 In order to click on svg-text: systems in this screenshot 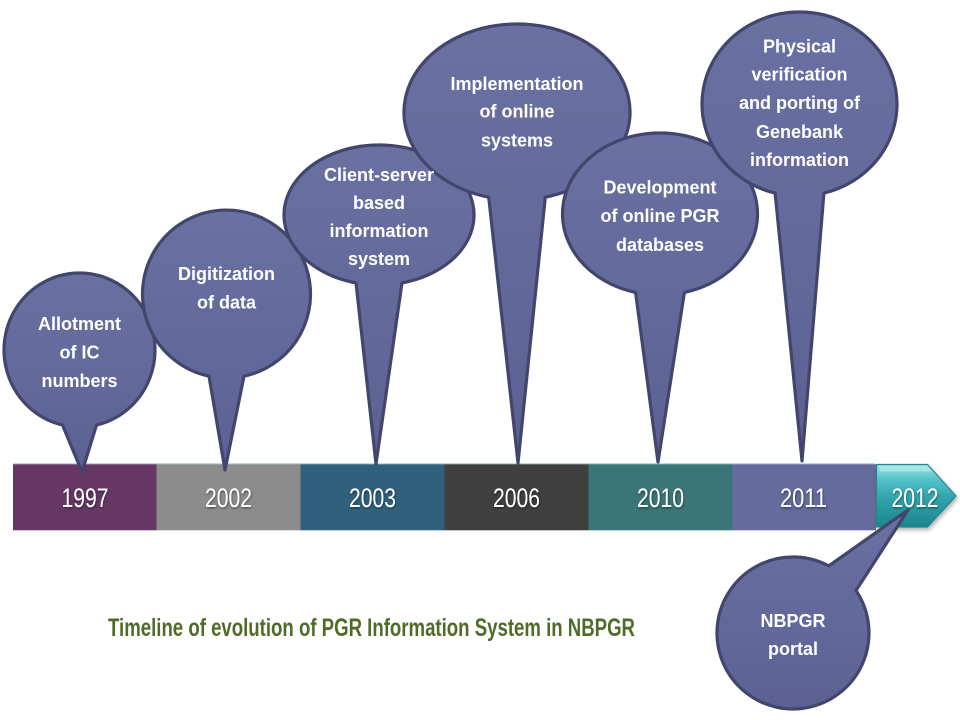, I will do `click(517, 141)`.